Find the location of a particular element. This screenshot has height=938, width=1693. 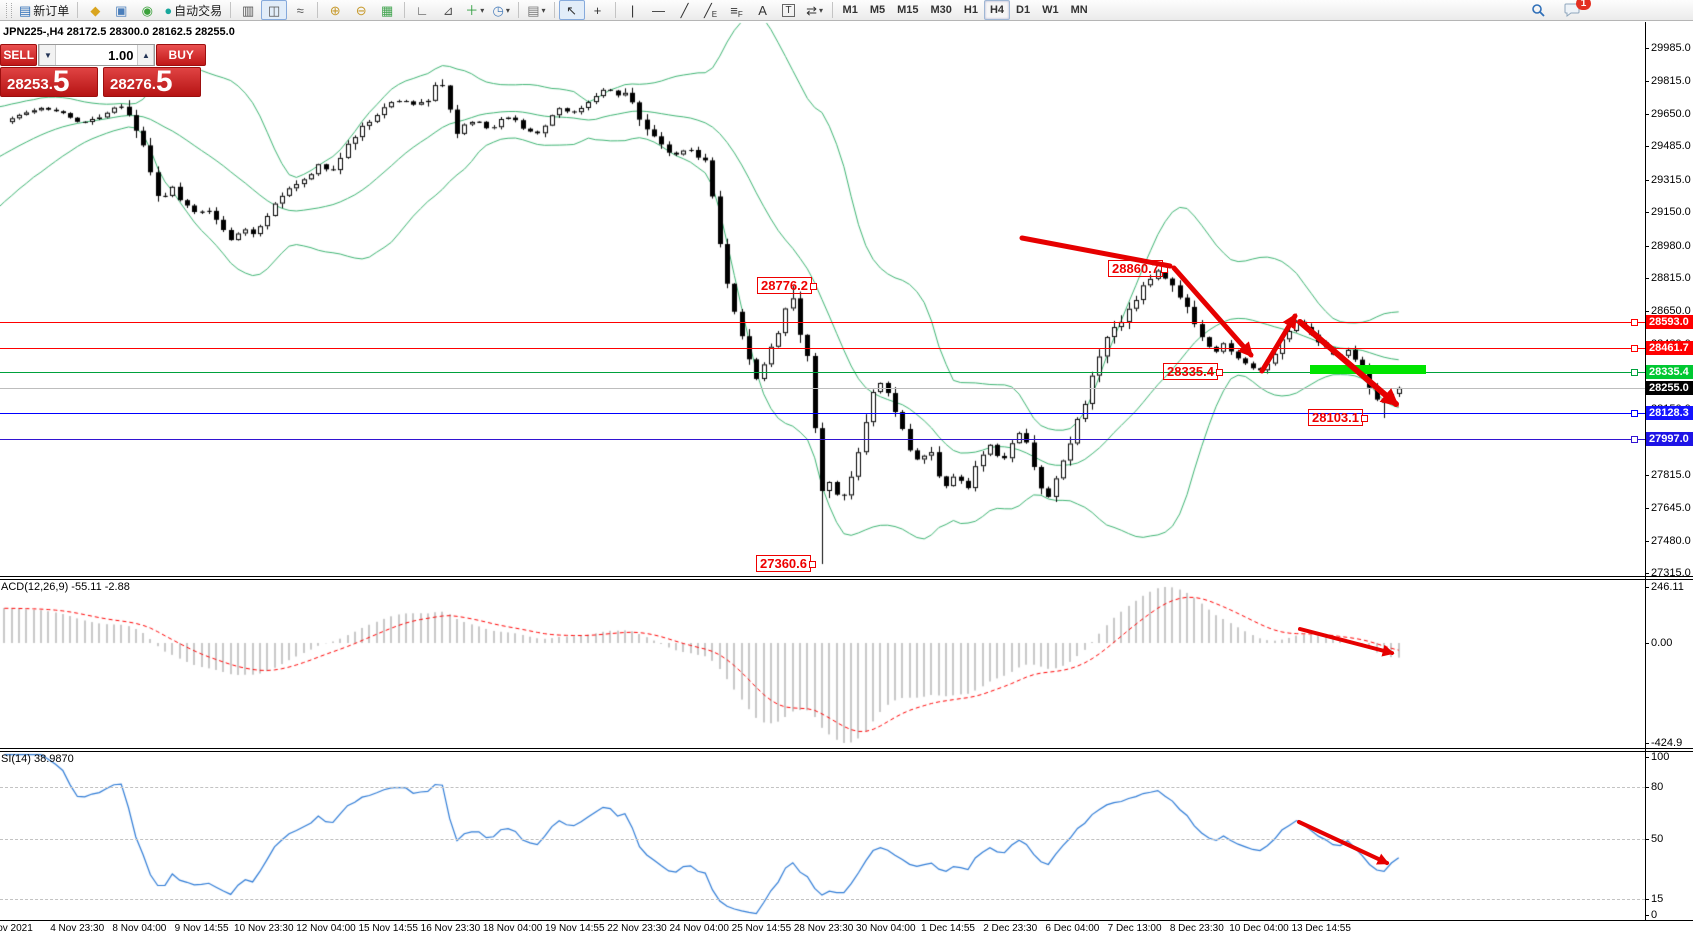

zoom-out-button: ⊖ is located at coordinates (361, 10).